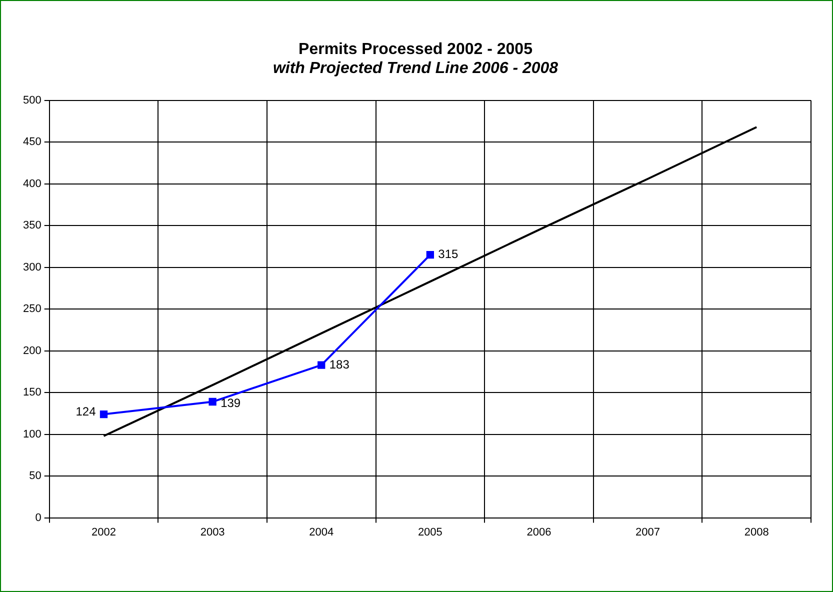 Image resolution: width=833 pixels, height=592 pixels. I want to click on chart-subtitle: with Projected Trend Line 2006 - 2008, so click(415, 69).